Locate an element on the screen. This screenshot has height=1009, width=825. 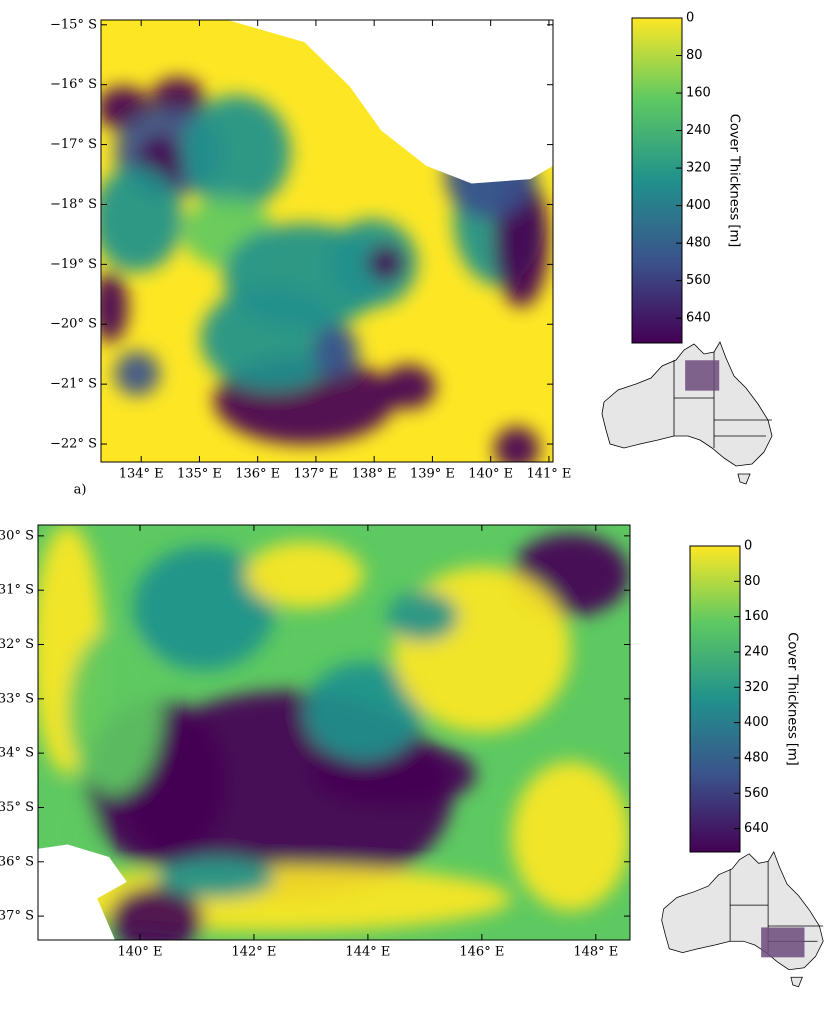
y-tick-label: −35° S is located at coordinates (17, 807).